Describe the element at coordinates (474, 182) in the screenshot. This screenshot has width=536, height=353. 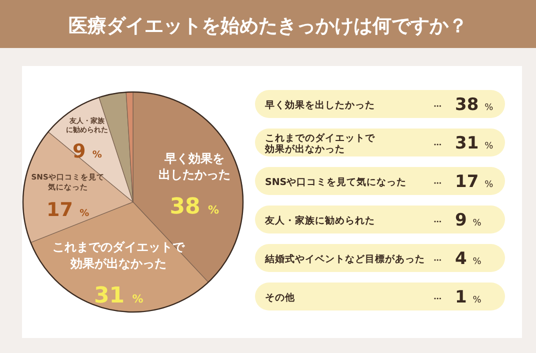
I see `text: 17 %` at that location.